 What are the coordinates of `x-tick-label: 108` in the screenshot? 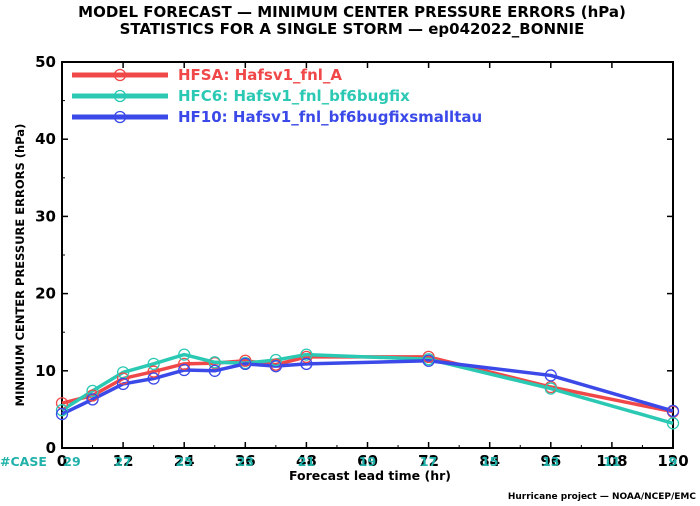 It's located at (611, 461).